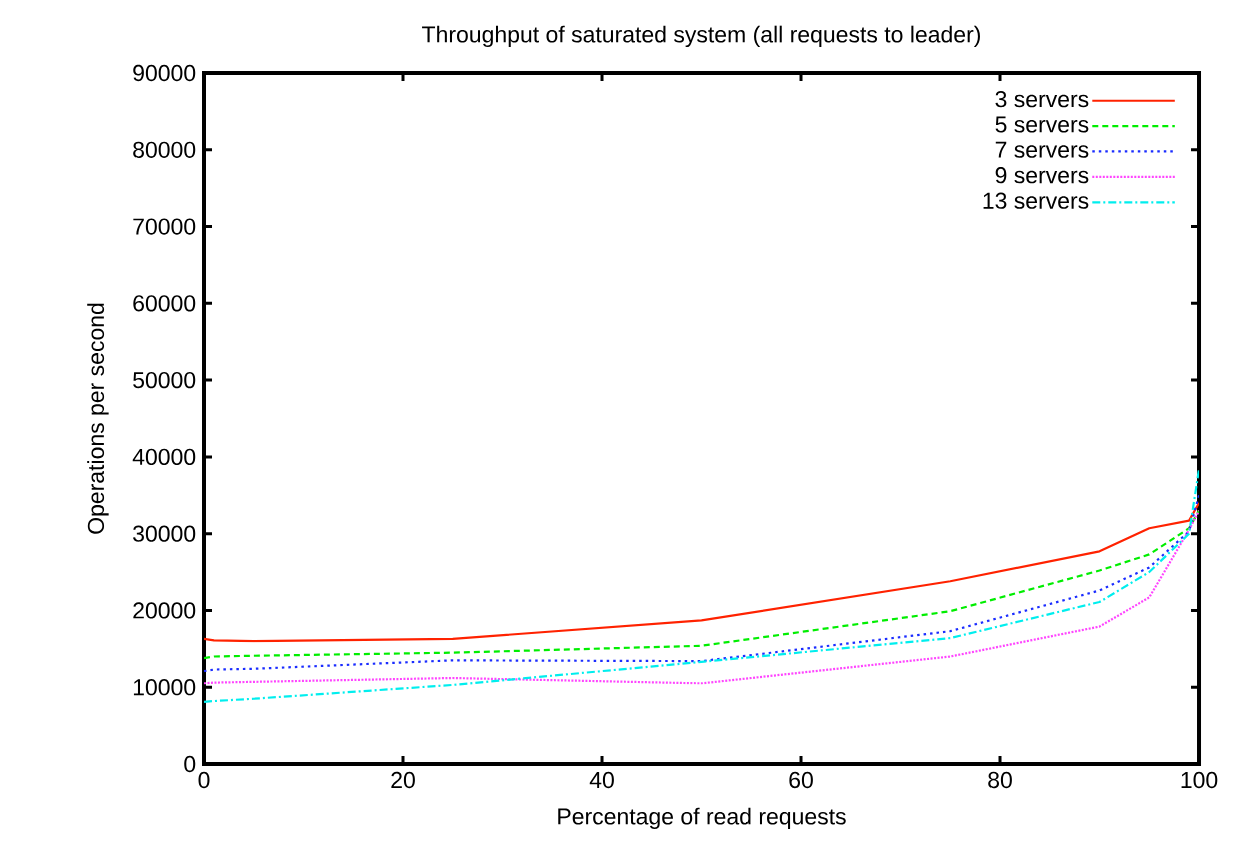 This screenshot has height=862, width=1260. I want to click on x-tick-label: 100, so click(1199, 780).